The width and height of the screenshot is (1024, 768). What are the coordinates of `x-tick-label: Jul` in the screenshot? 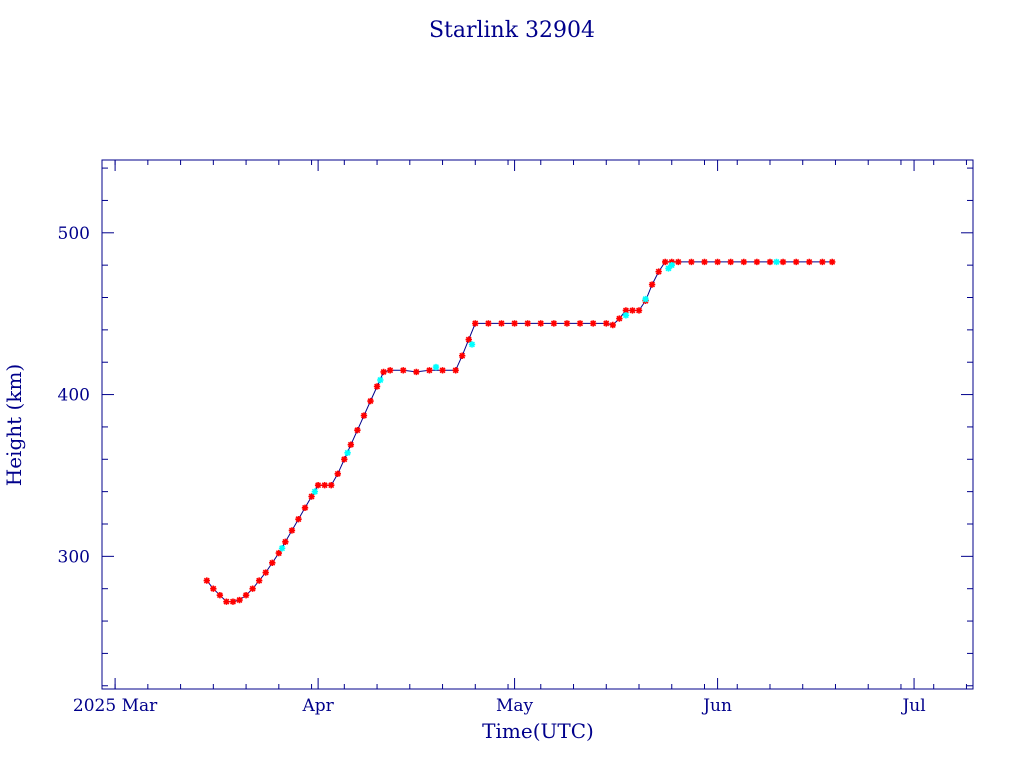 It's located at (912, 706).